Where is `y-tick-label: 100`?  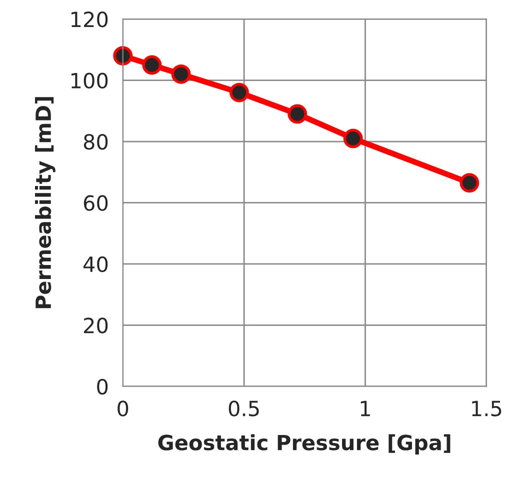 y-tick-label: 100 is located at coordinates (90, 80).